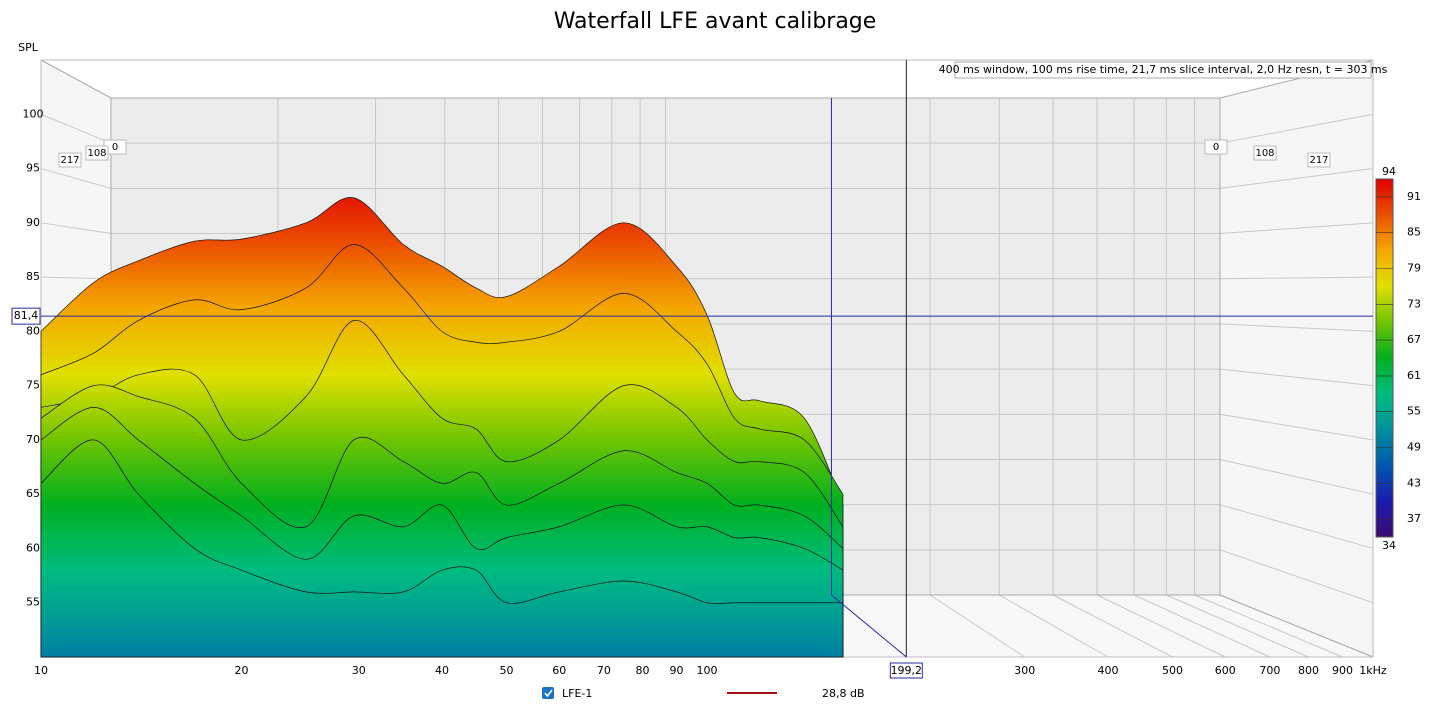 The height and width of the screenshot is (713, 1431). I want to click on colorbar-tick-label: 85, so click(1414, 232).